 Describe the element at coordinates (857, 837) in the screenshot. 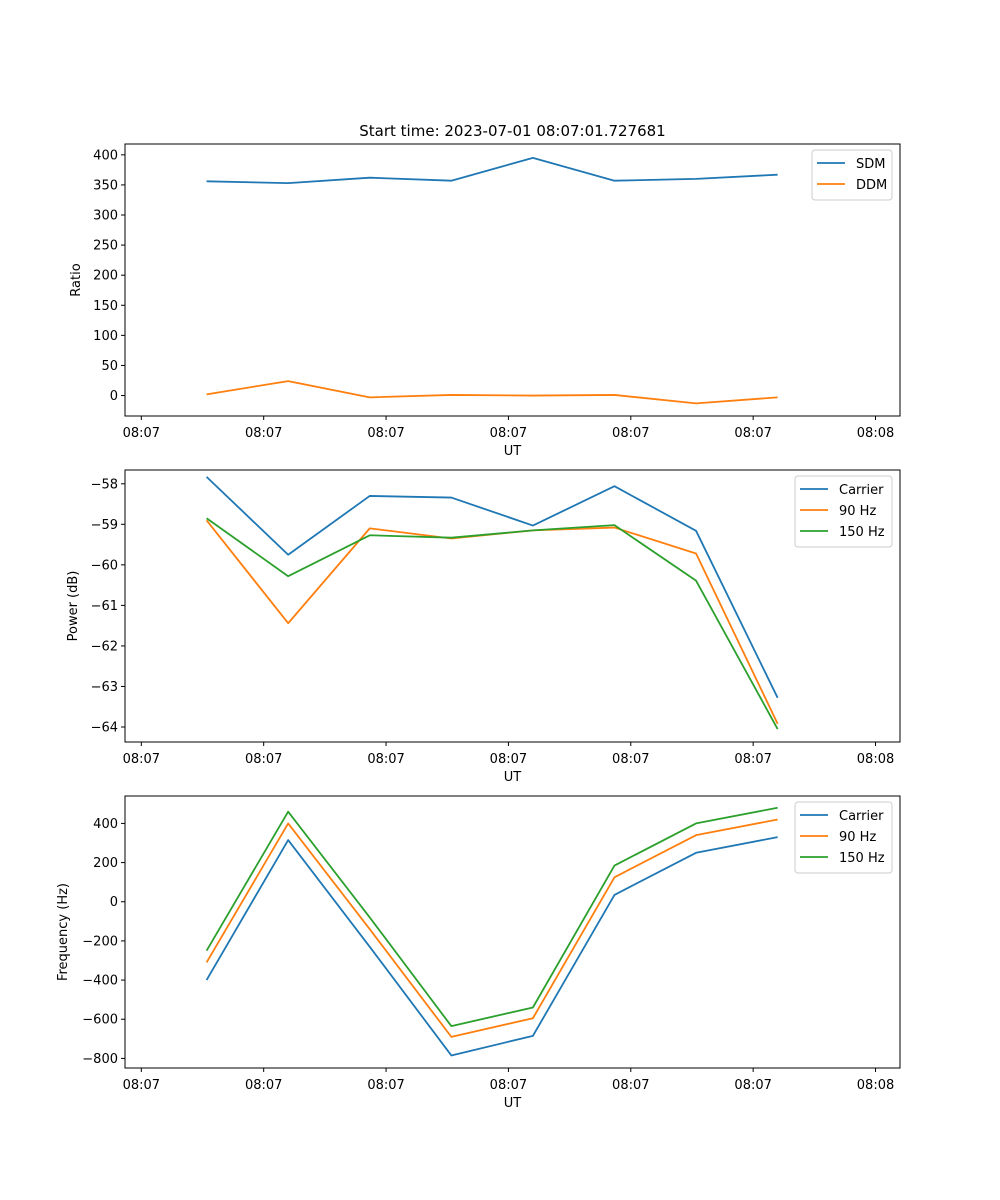

I see `chart-2-legend-label: 90 Hz` at that location.